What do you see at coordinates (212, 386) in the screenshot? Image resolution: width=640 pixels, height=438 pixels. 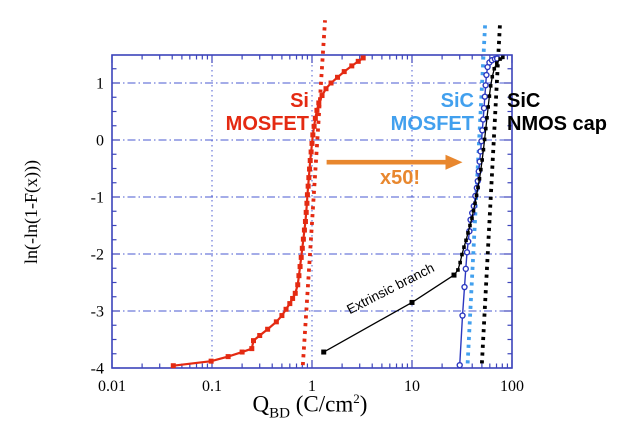 I see `x-tick-label: 0.1` at bounding box center [212, 386].